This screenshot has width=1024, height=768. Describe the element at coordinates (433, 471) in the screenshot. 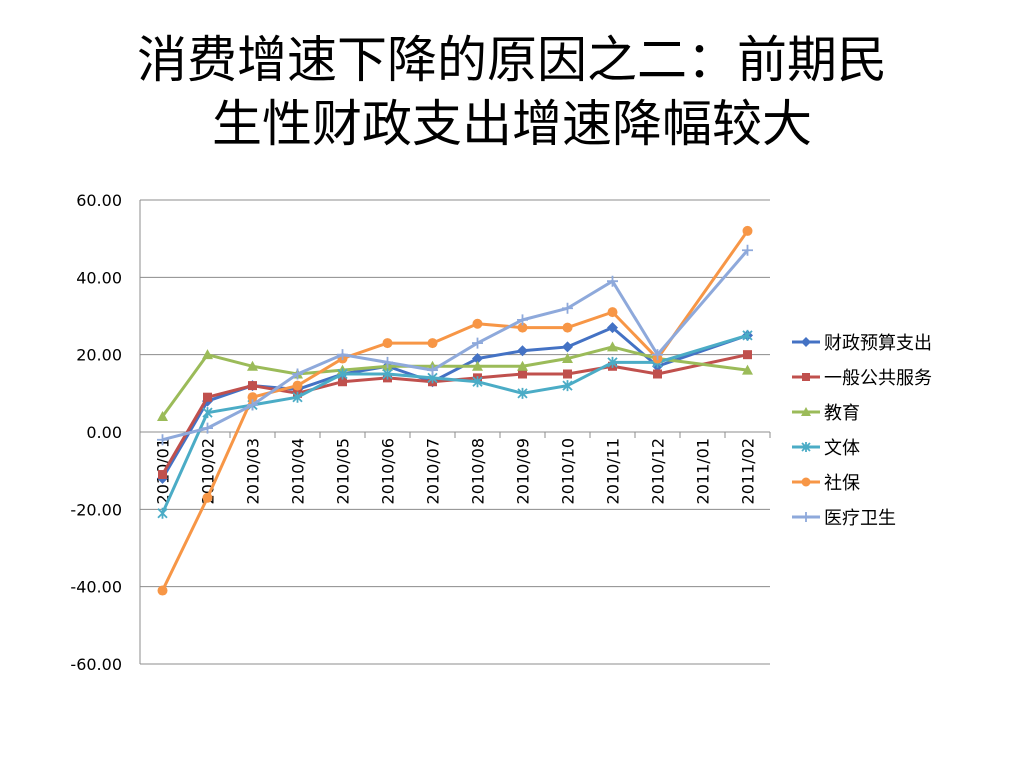

I see `x-tick-label: 2010/07` at that location.